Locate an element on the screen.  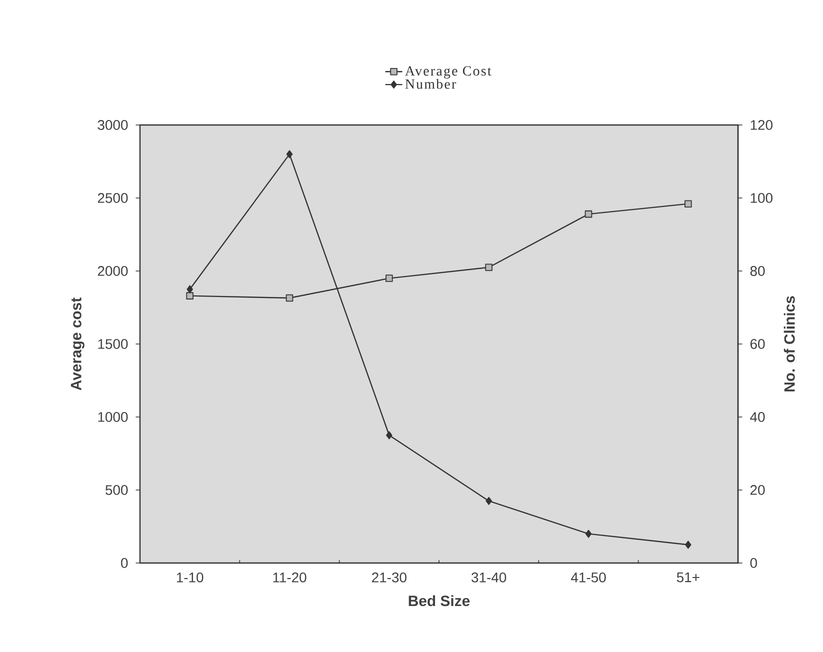
y-tick-label: 0 is located at coordinates (124, 563).